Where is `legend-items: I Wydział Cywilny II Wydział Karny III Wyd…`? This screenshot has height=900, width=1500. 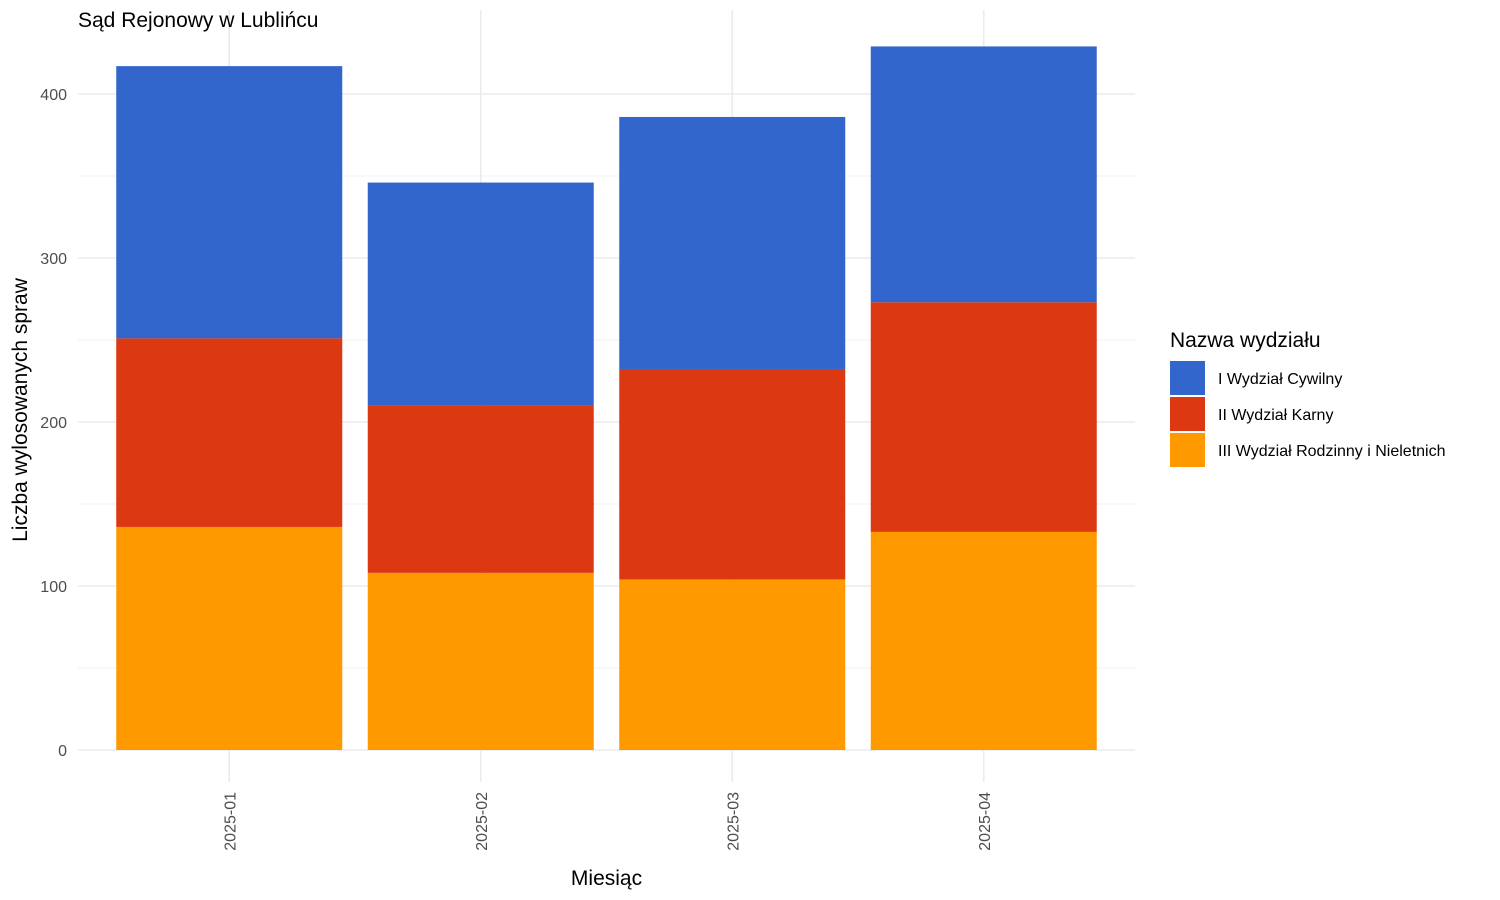 legend-items: I Wydział Cywilny II Wydział Karny III Wyd… is located at coordinates (1308, 414).